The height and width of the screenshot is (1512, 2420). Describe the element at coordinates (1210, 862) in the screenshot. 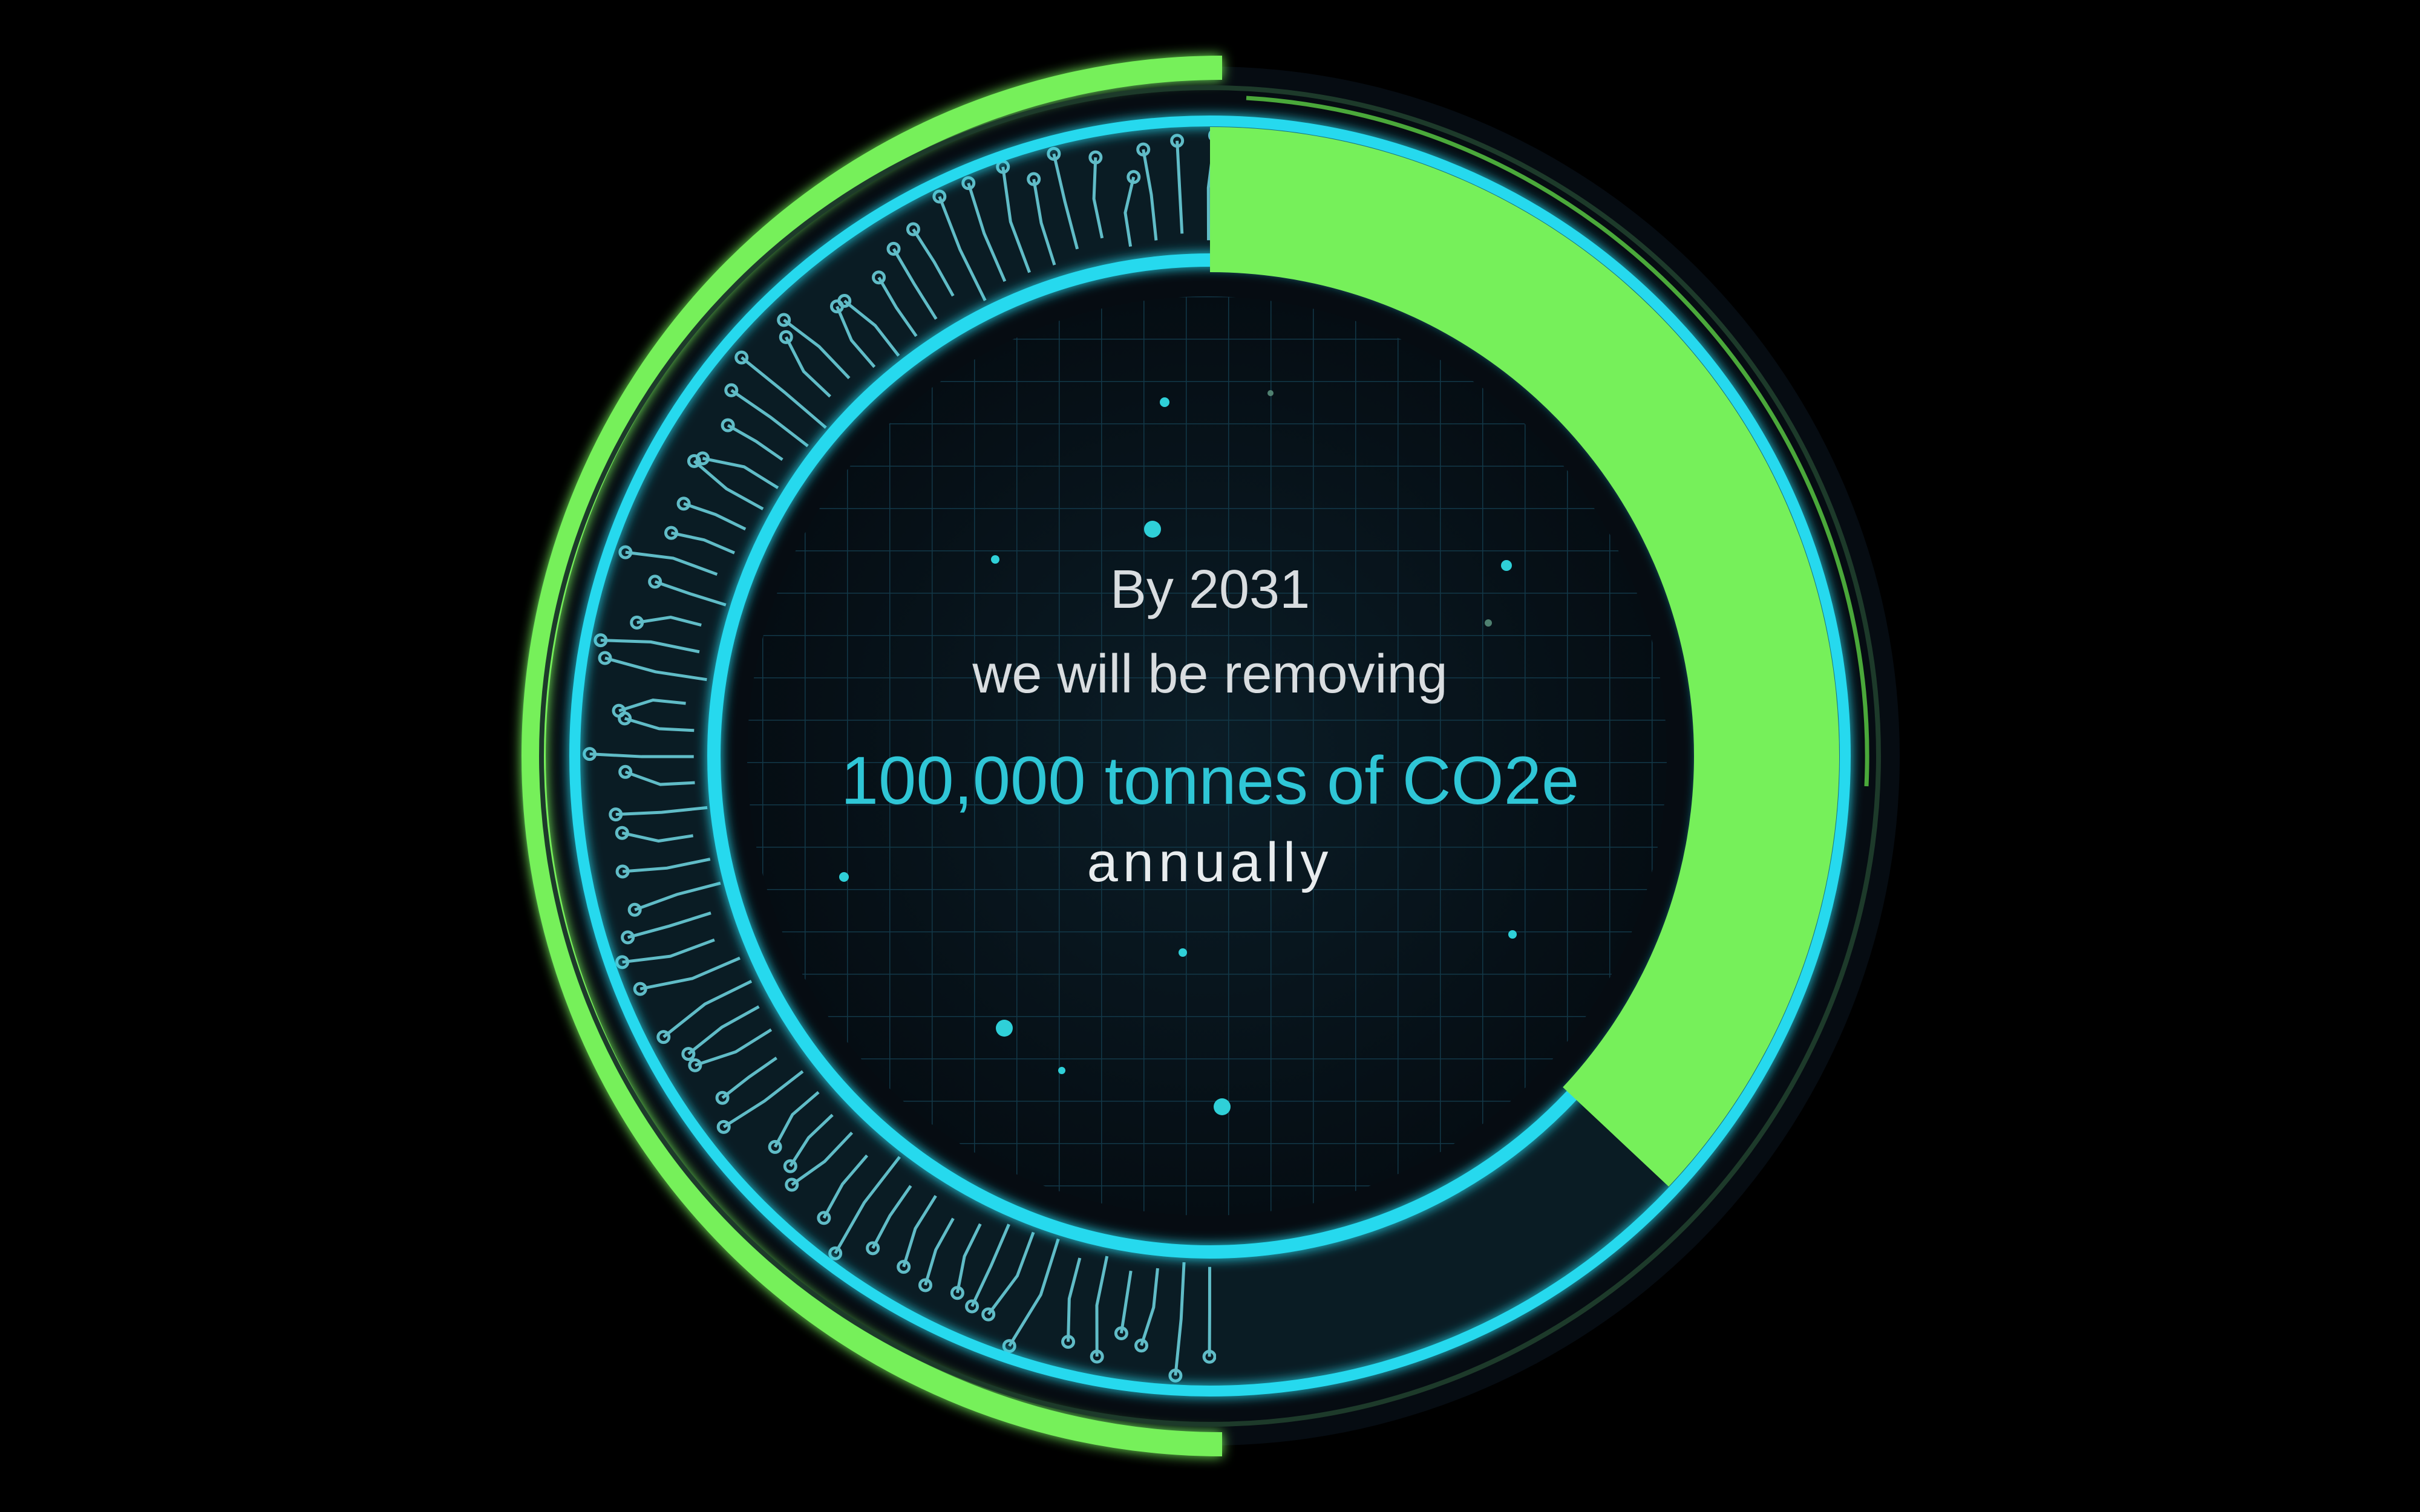

I see `caption-frequency: annually` at that location.